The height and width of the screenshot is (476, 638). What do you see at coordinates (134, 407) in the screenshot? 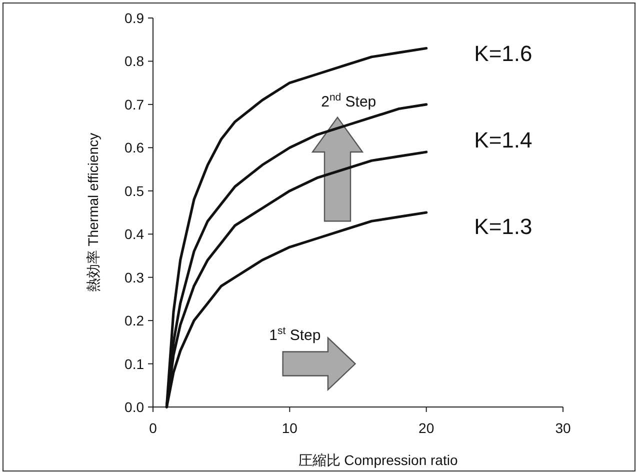
I see `y-tick-label: 0.0` at bounding box center [134, 407].